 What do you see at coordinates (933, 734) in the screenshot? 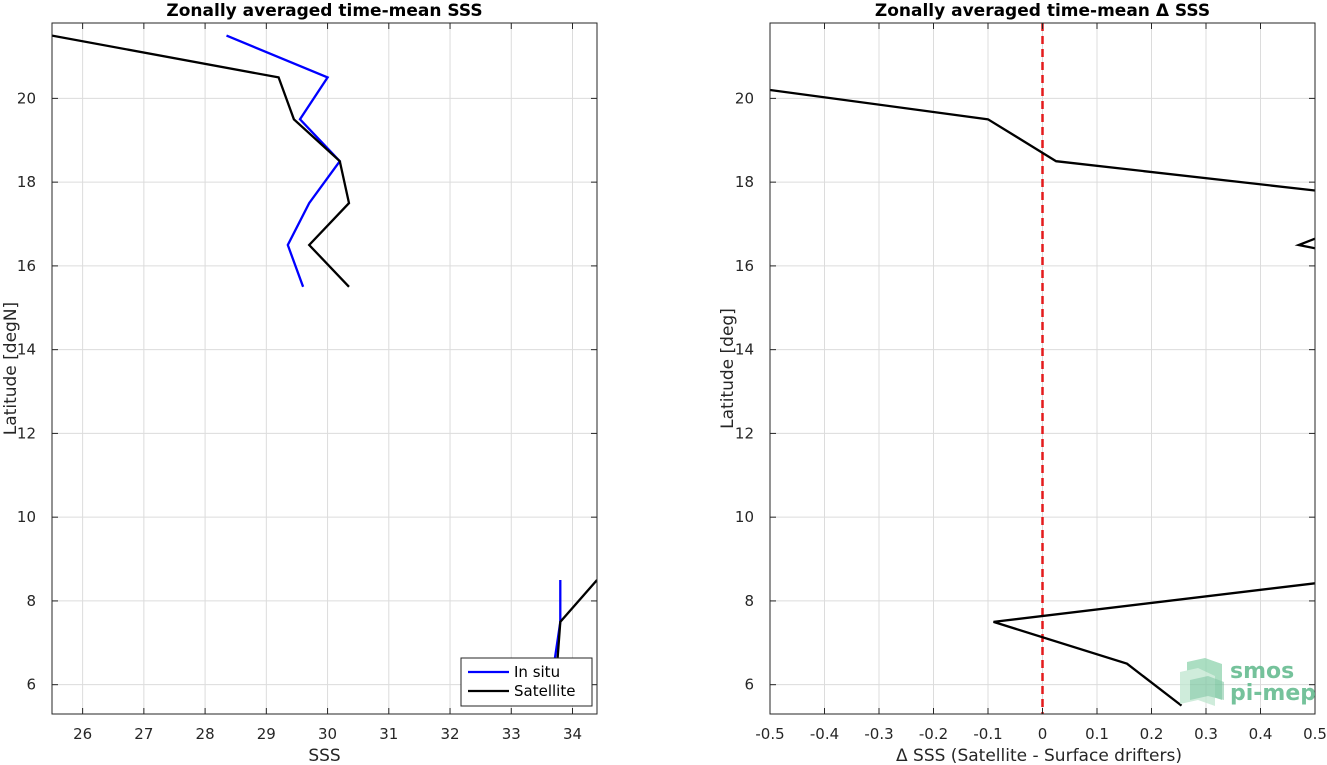
I see `x-tick-label: -0.2` at bounding box center [933, 734].